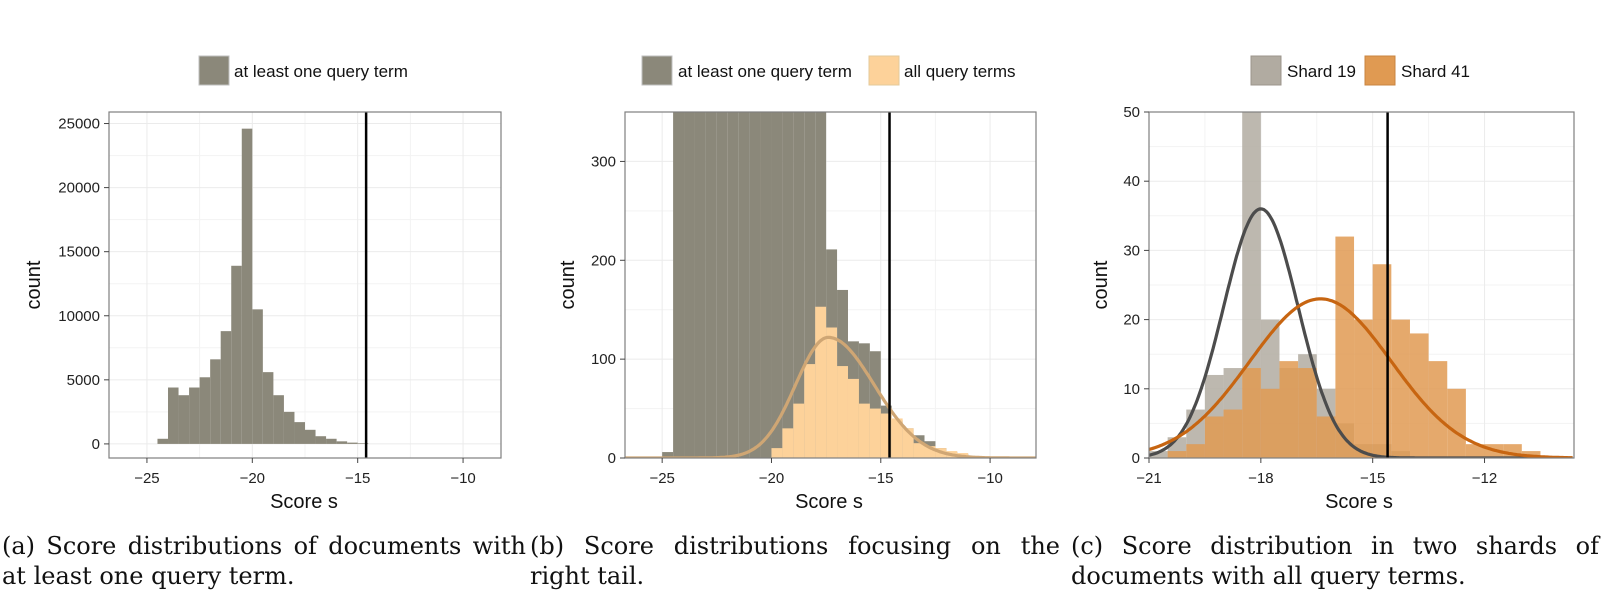 This screenshot has width=1601, height=606. I want to click on legend-b: at least one query term all query terms, so click(828, 70).